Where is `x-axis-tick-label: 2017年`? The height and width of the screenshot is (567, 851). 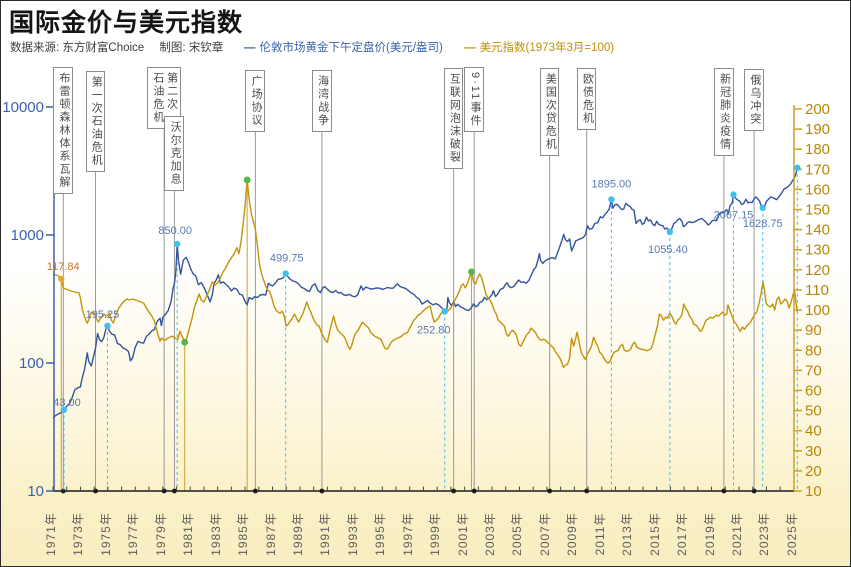 x-axis-tick-label: 2017年 is located at coordinates (682, 534).